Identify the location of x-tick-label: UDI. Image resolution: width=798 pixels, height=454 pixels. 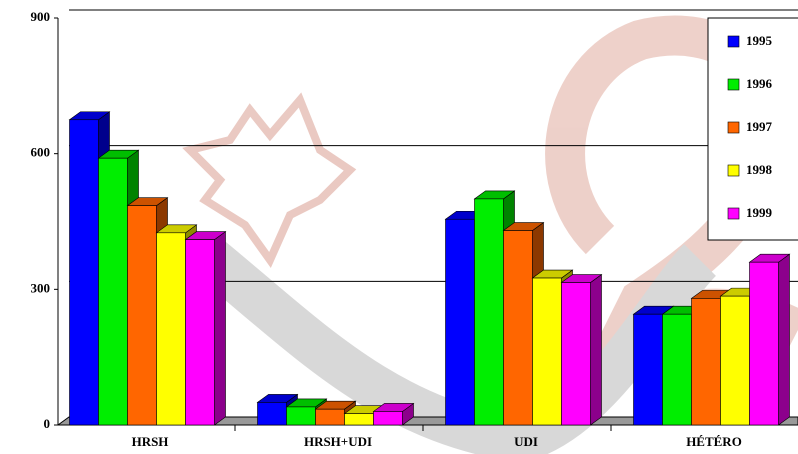
(526, 441).